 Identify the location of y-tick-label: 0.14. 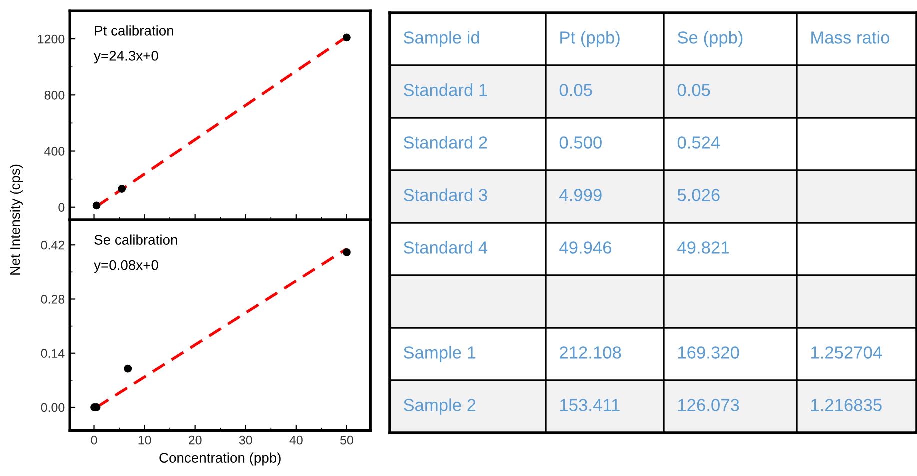
(53, 353).